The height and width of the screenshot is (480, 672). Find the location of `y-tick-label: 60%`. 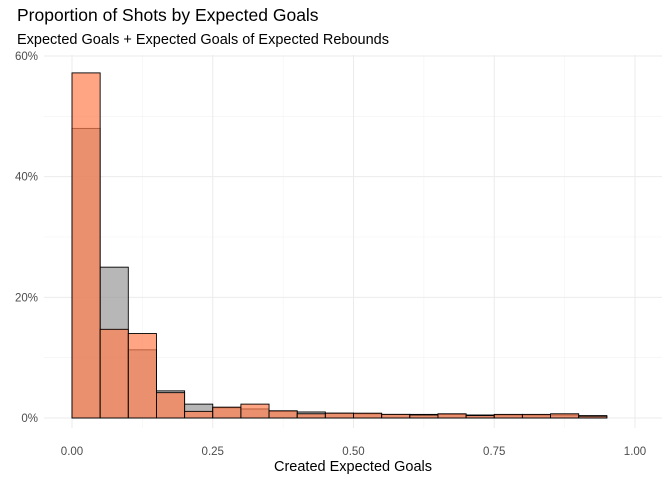

y-tick-label: 60% is located at coordinates (26, 57).